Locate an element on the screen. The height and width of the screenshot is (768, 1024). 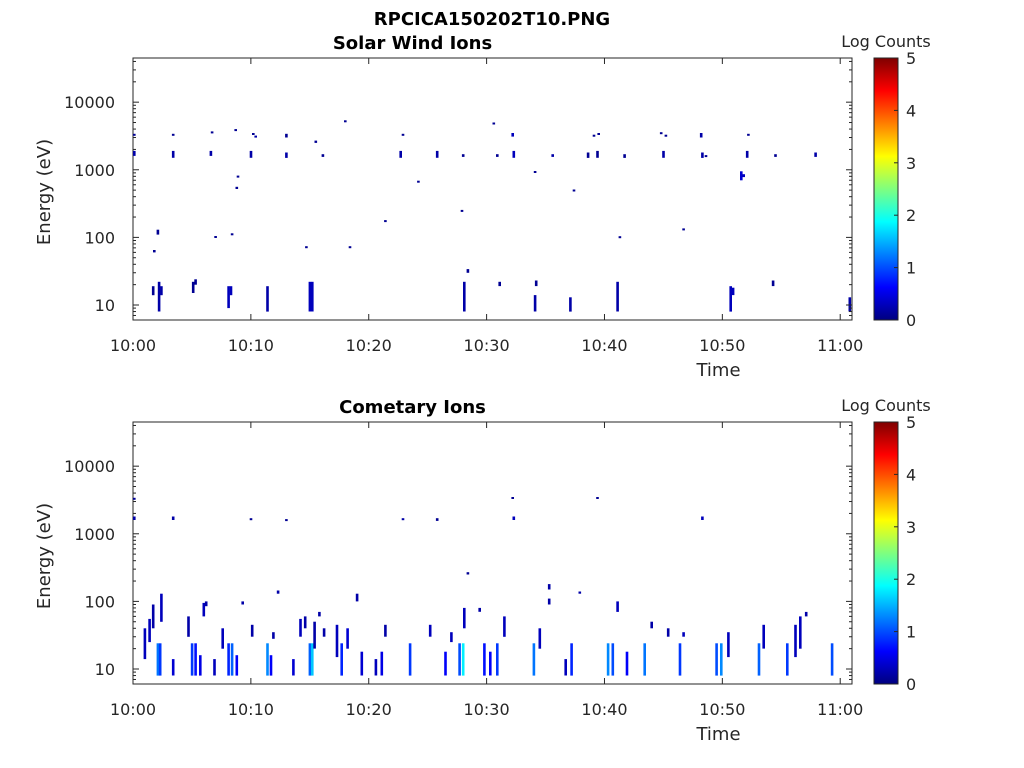
colorbar-tick-label: 1 is located at coordinates (911, 268).